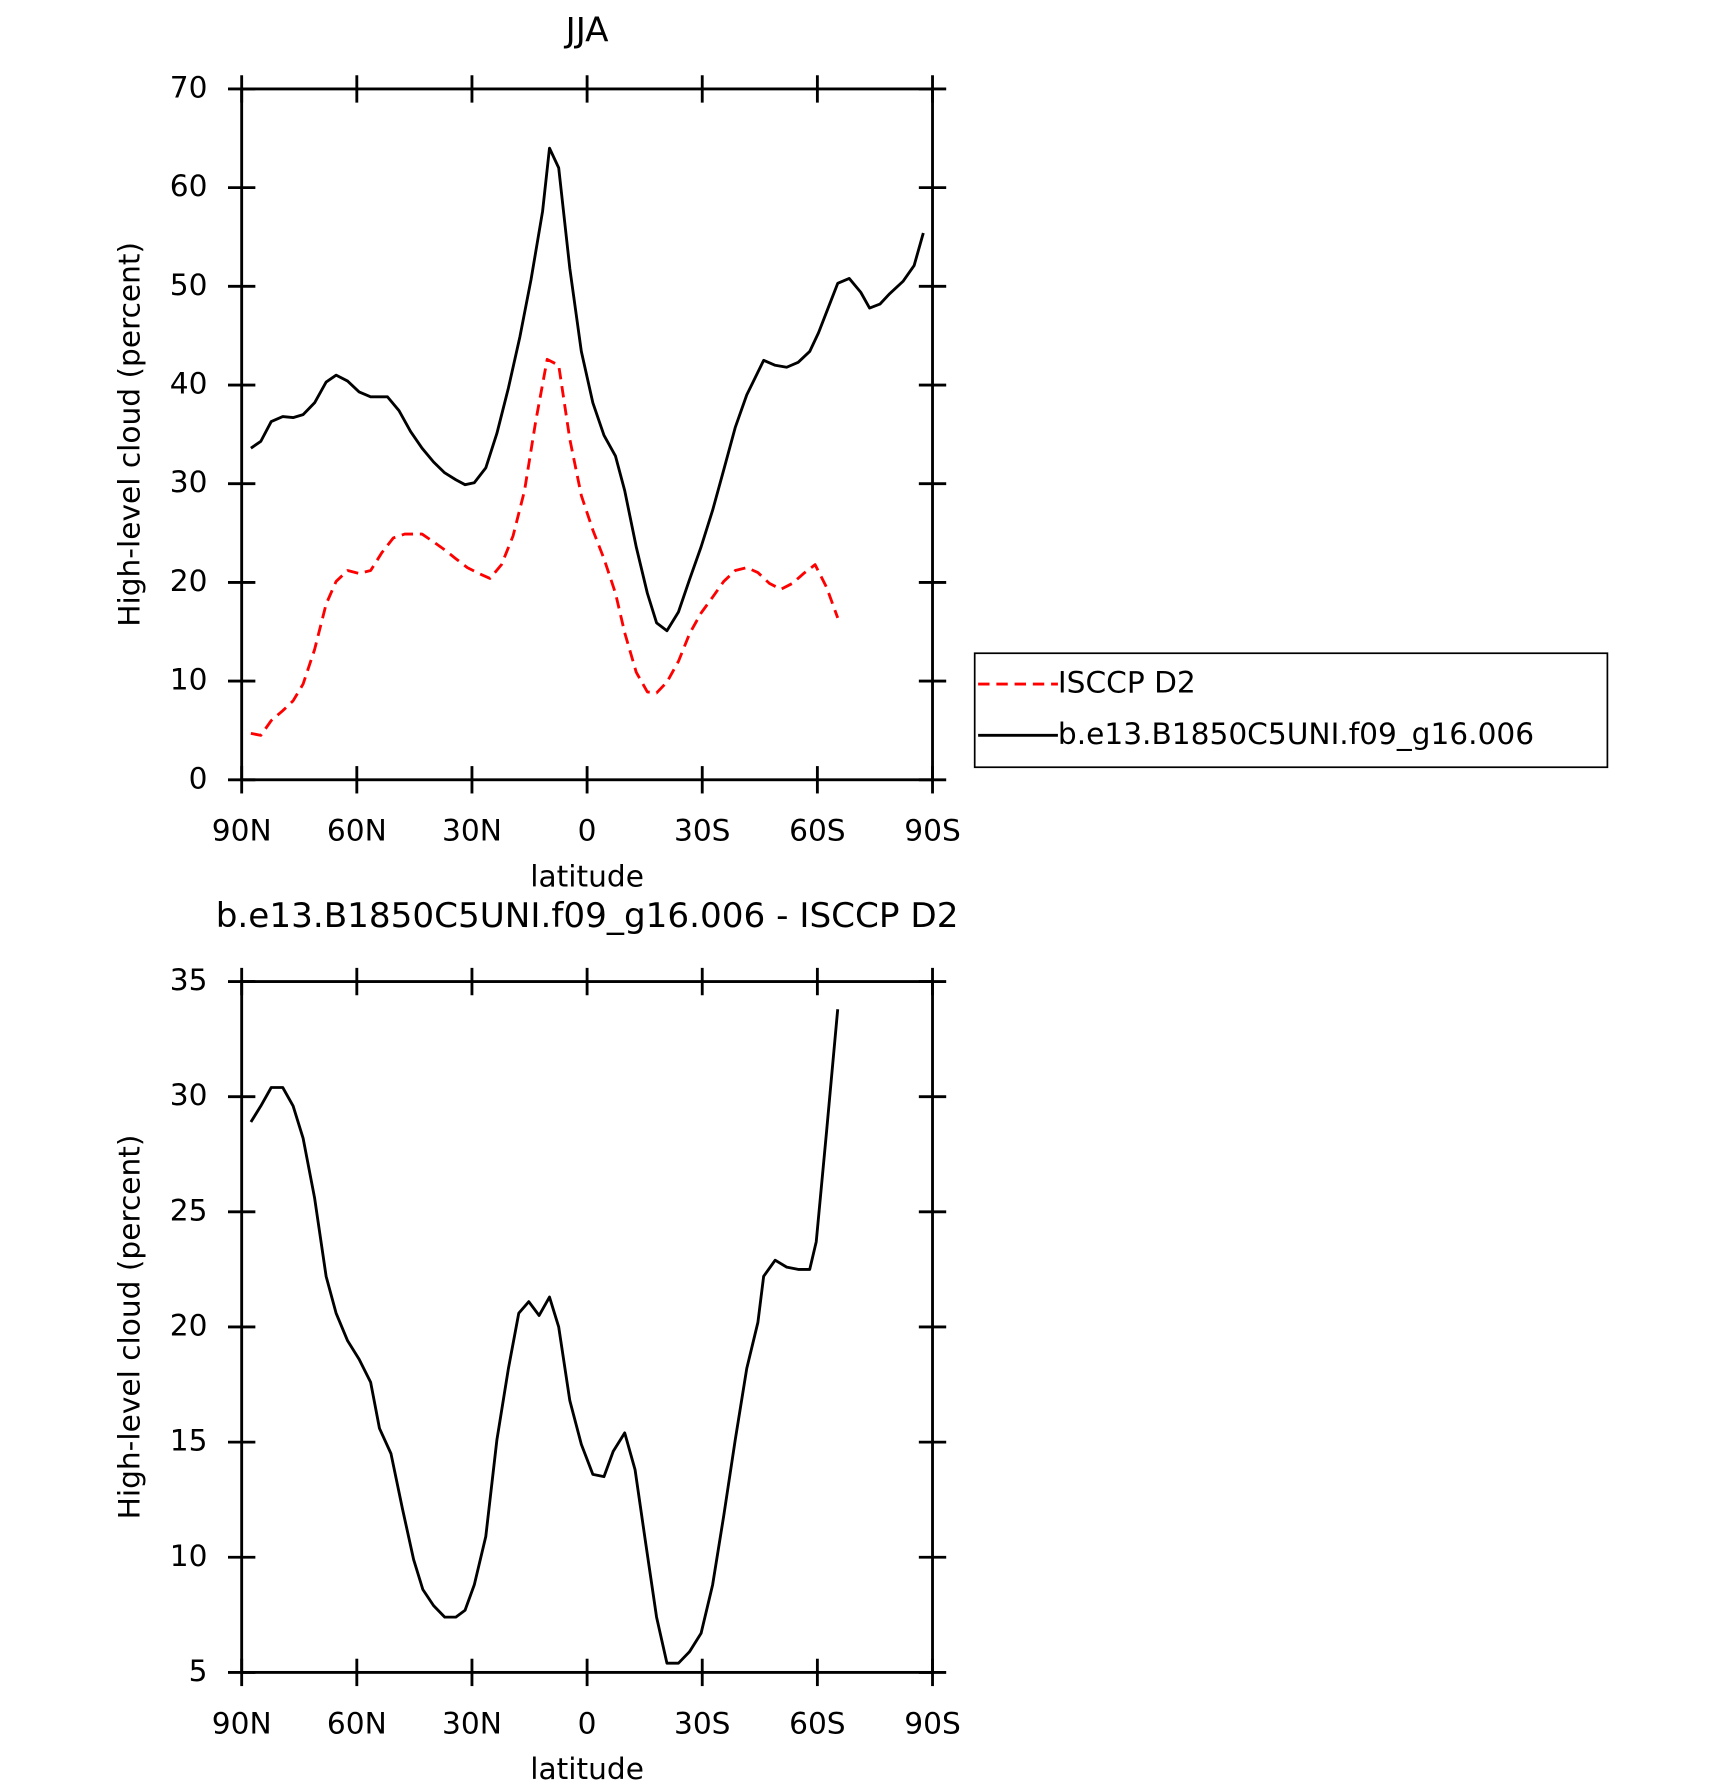  Describe the element at coordinates (1291, 710) in the screenshot. I see `legend-box` at that location.